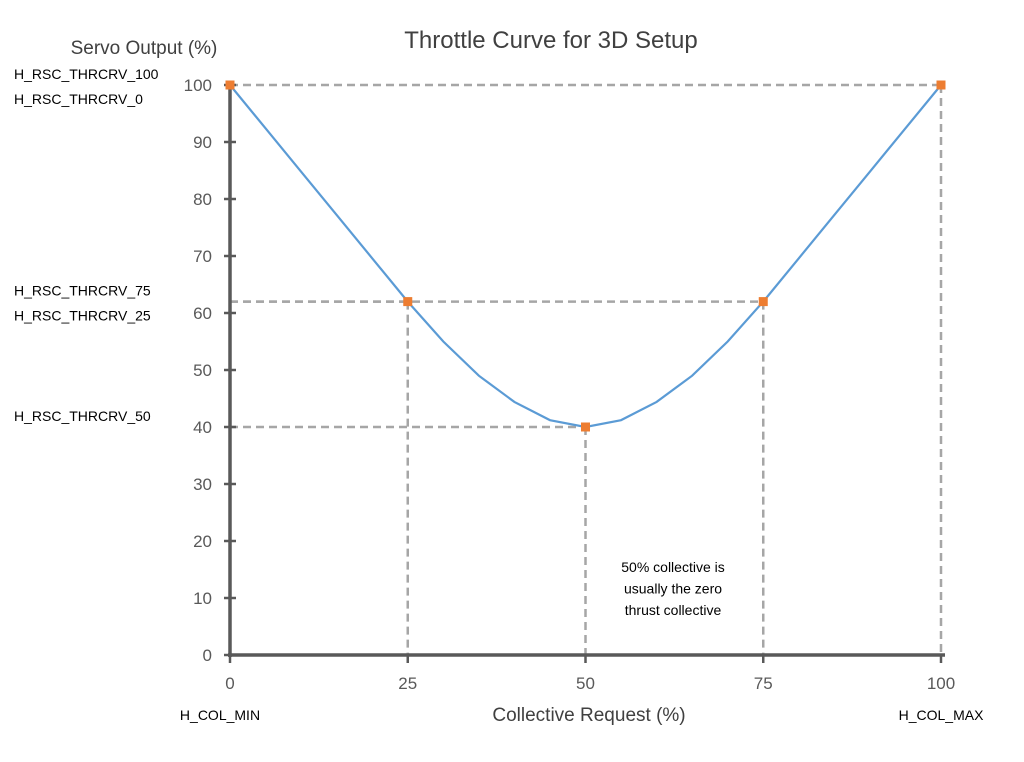  I want to click on y-tick-label: 30, so click(202, 484).